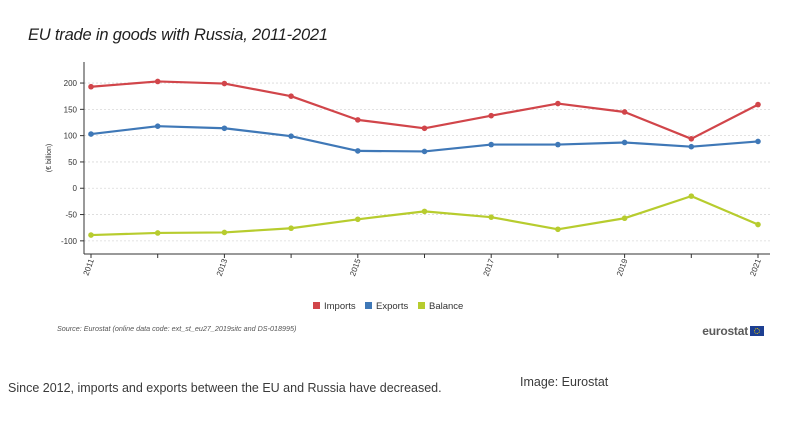 The height and width of the screenshot is (421, 804). I want to click on image-credit: Image: Eurostat, so click(564, 382).